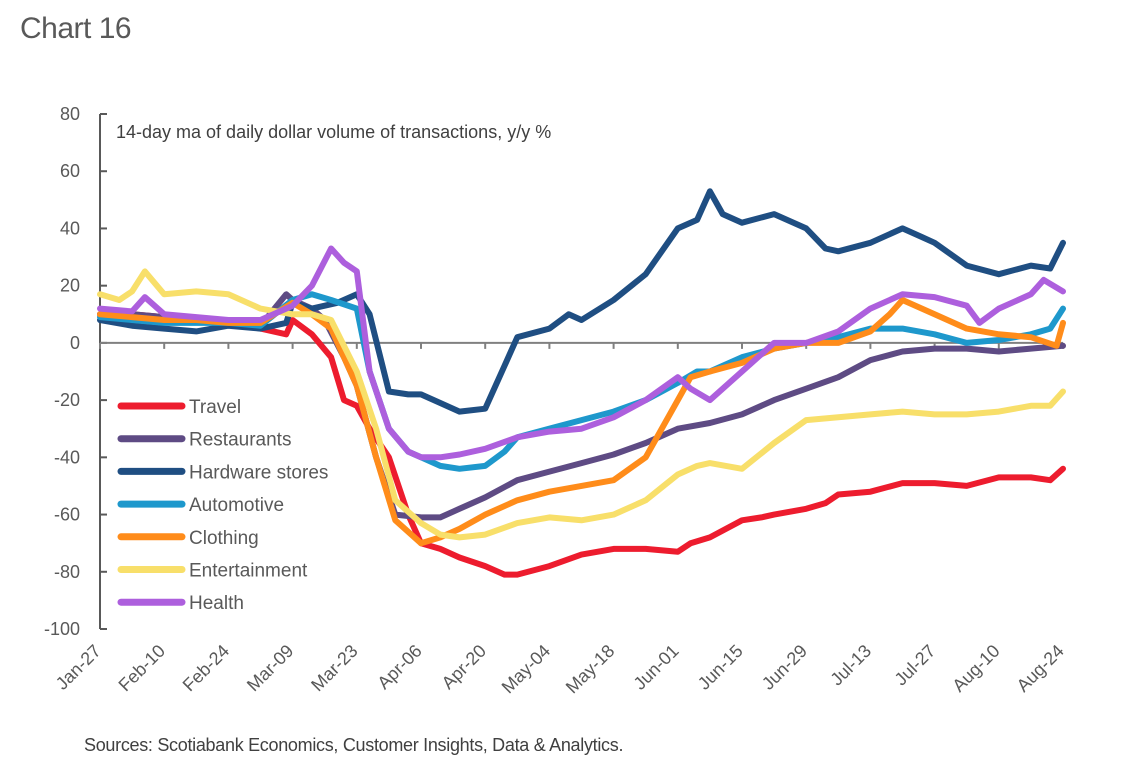 This screenshot has height=770, width=1131. Describe the element at coordinates (656, 667) in the screenshot. I see `x-tick-label: Jun-01` at that location.